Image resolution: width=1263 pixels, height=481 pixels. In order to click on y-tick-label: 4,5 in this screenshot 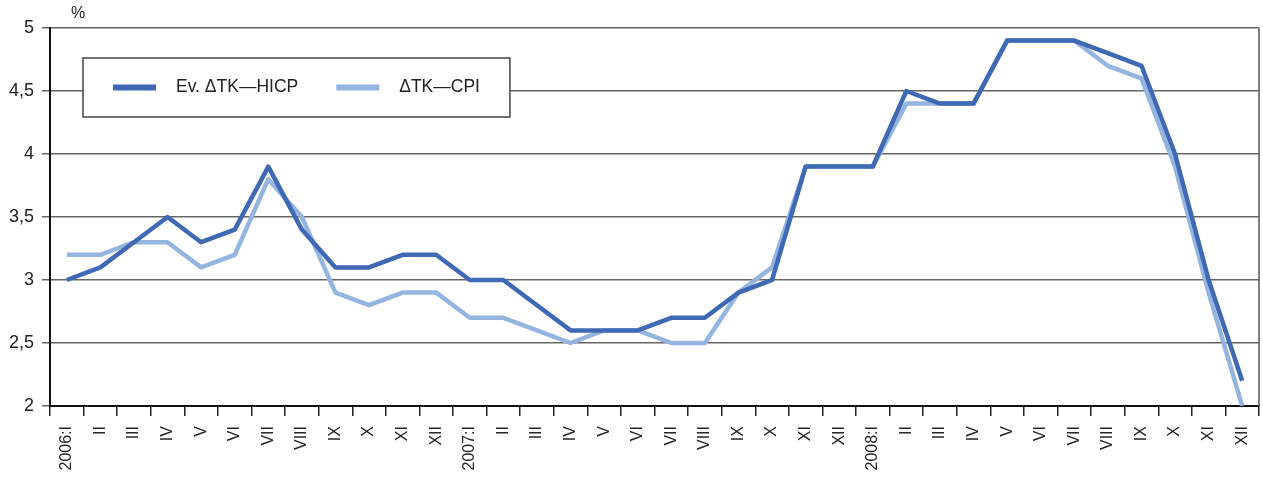, I will do `click(21, 89)`.